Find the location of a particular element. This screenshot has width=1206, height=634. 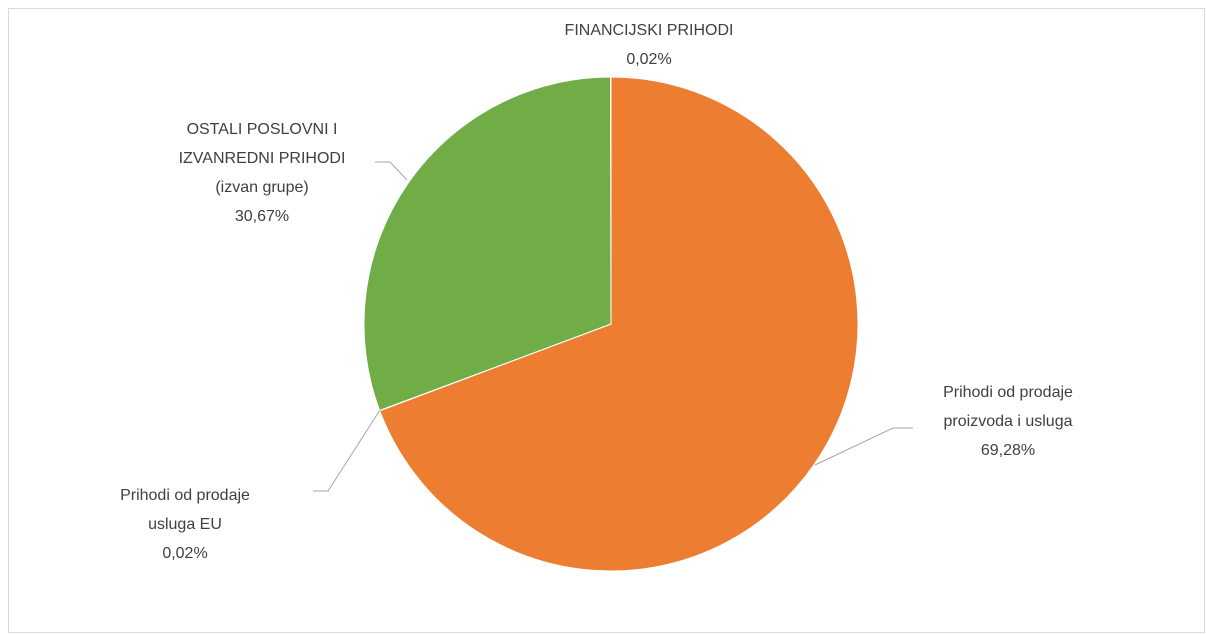

slice-label: FINANCIJSKI PRIHODI is located at coordinates (649, 30).